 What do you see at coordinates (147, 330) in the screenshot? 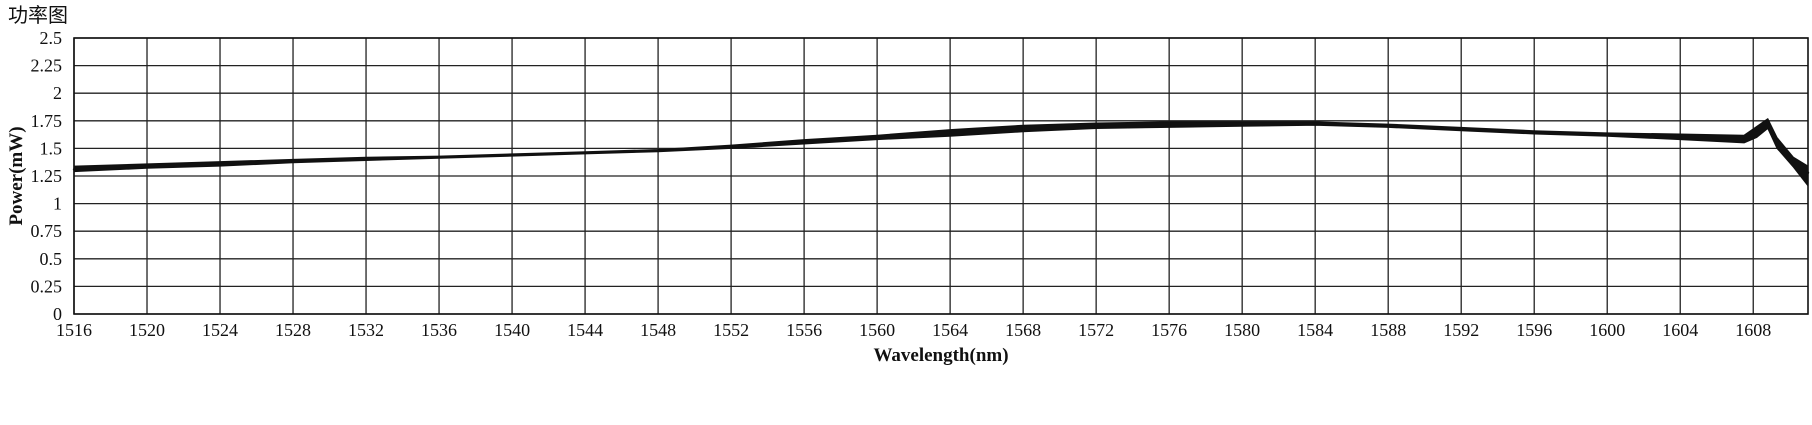
I see `x-tick-label: 1520` at bounding box center [147, 330].